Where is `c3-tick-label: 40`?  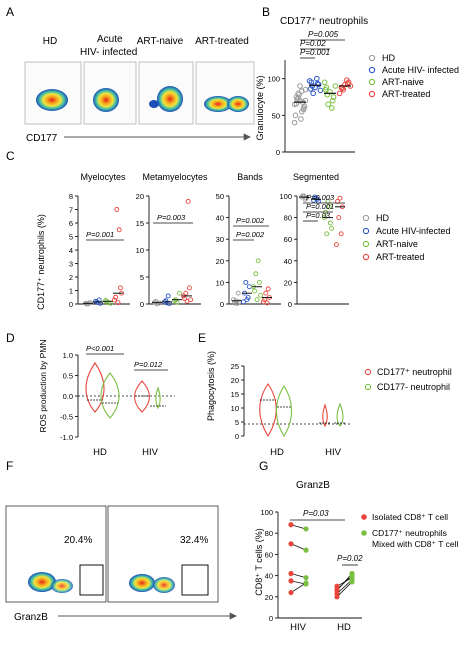 c3-tick-label: 40 is located at coordinates (288, 261).